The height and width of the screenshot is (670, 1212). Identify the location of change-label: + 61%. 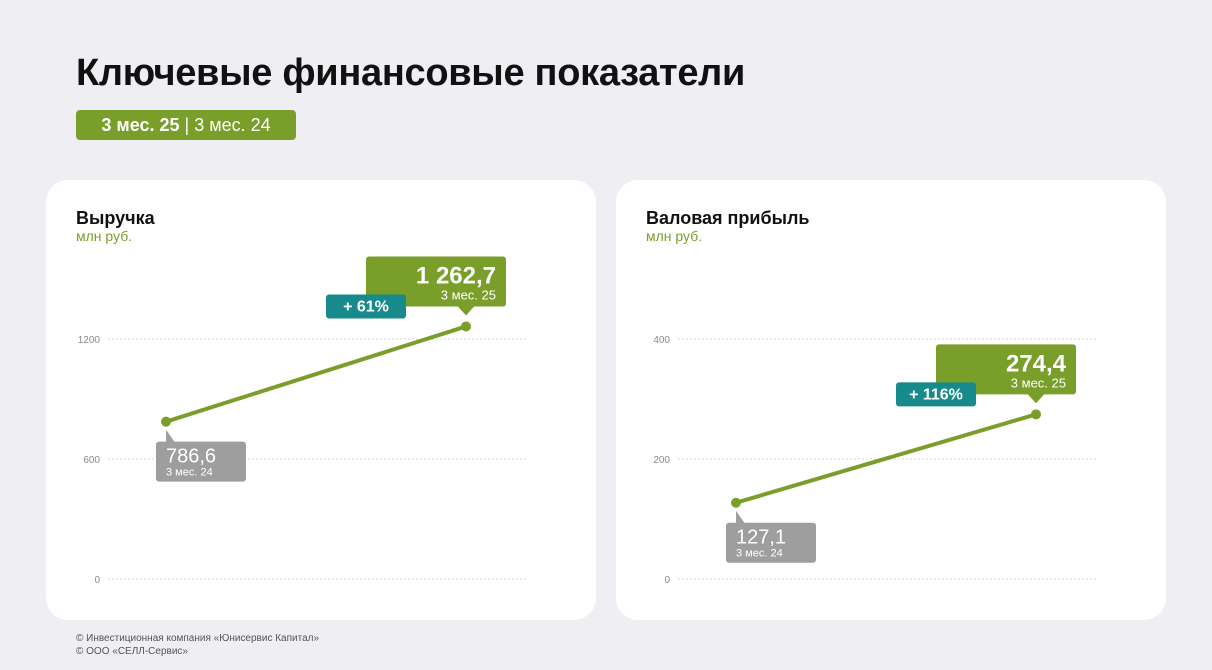
(366, 306).